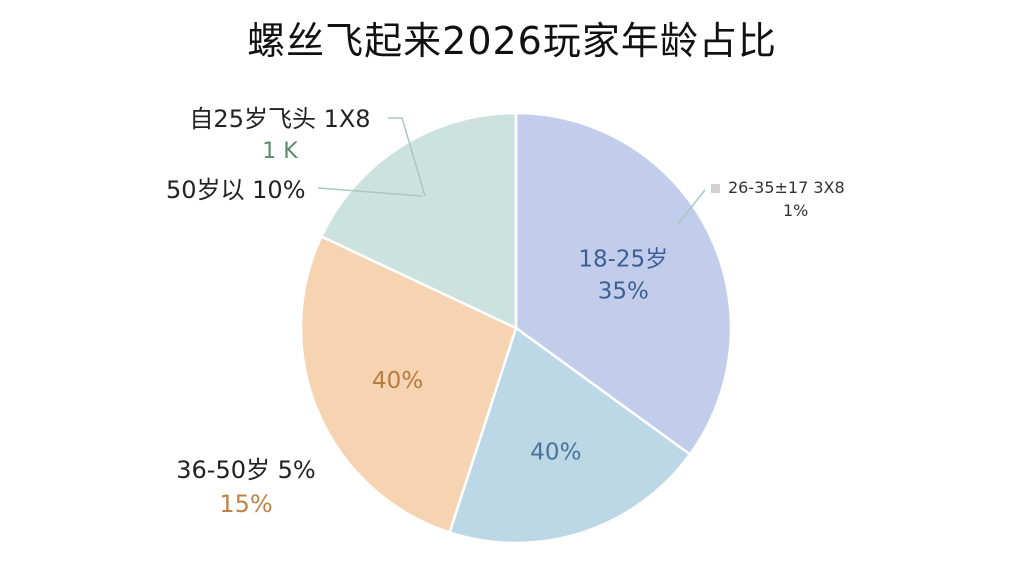 This screenshot has width=1024, height=576. I want to click on callout-3-leader, so click(691, 207).